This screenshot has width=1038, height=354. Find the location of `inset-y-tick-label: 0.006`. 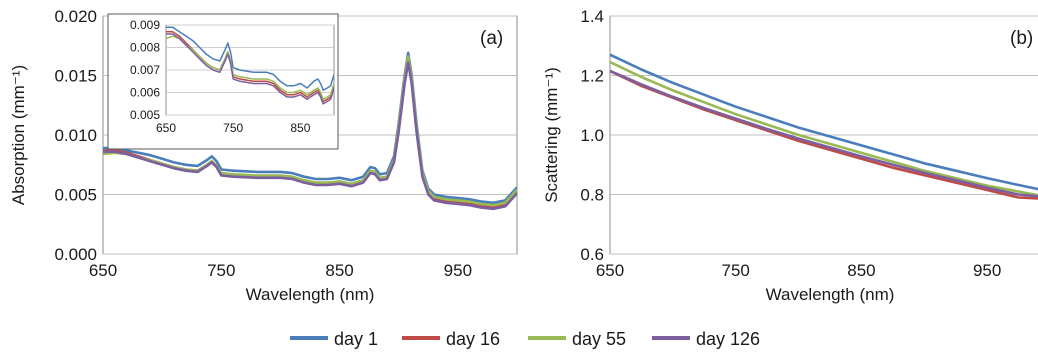

inset-y-tick-label: 0.006 is located at coordinates (145, 93).